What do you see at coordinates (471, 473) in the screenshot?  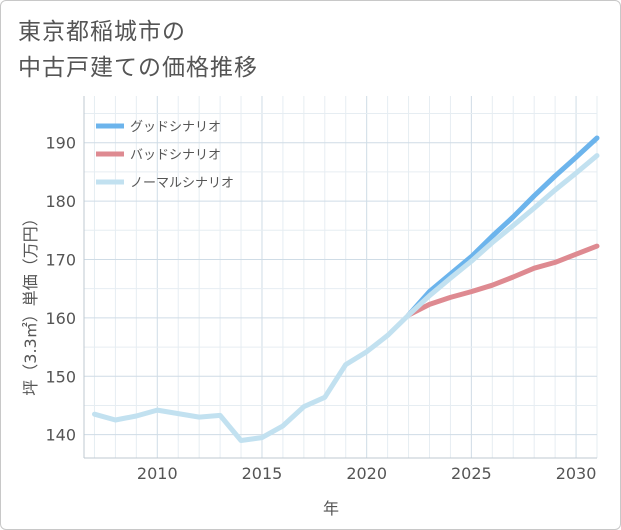 I see `x-tick-label: 2025` at bounding box center [471, 473].